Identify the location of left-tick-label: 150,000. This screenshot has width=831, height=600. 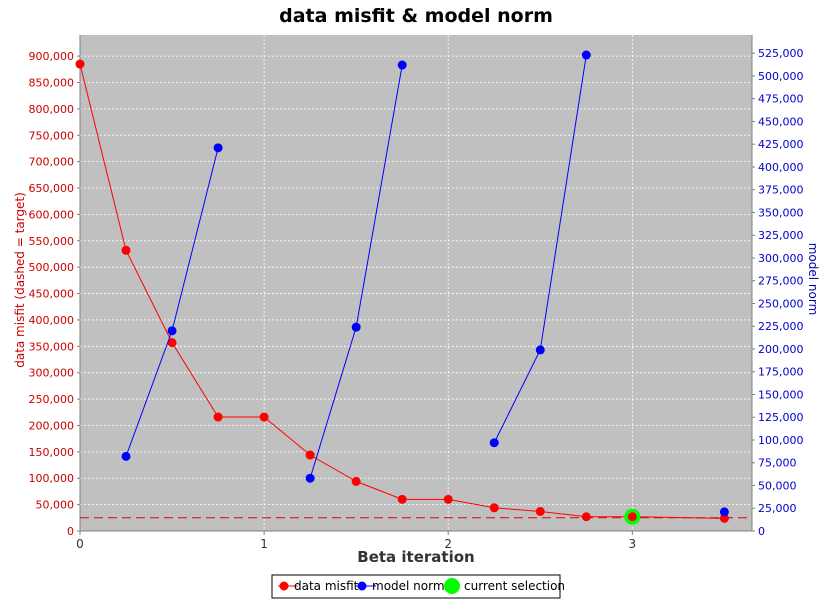
(52, 452).